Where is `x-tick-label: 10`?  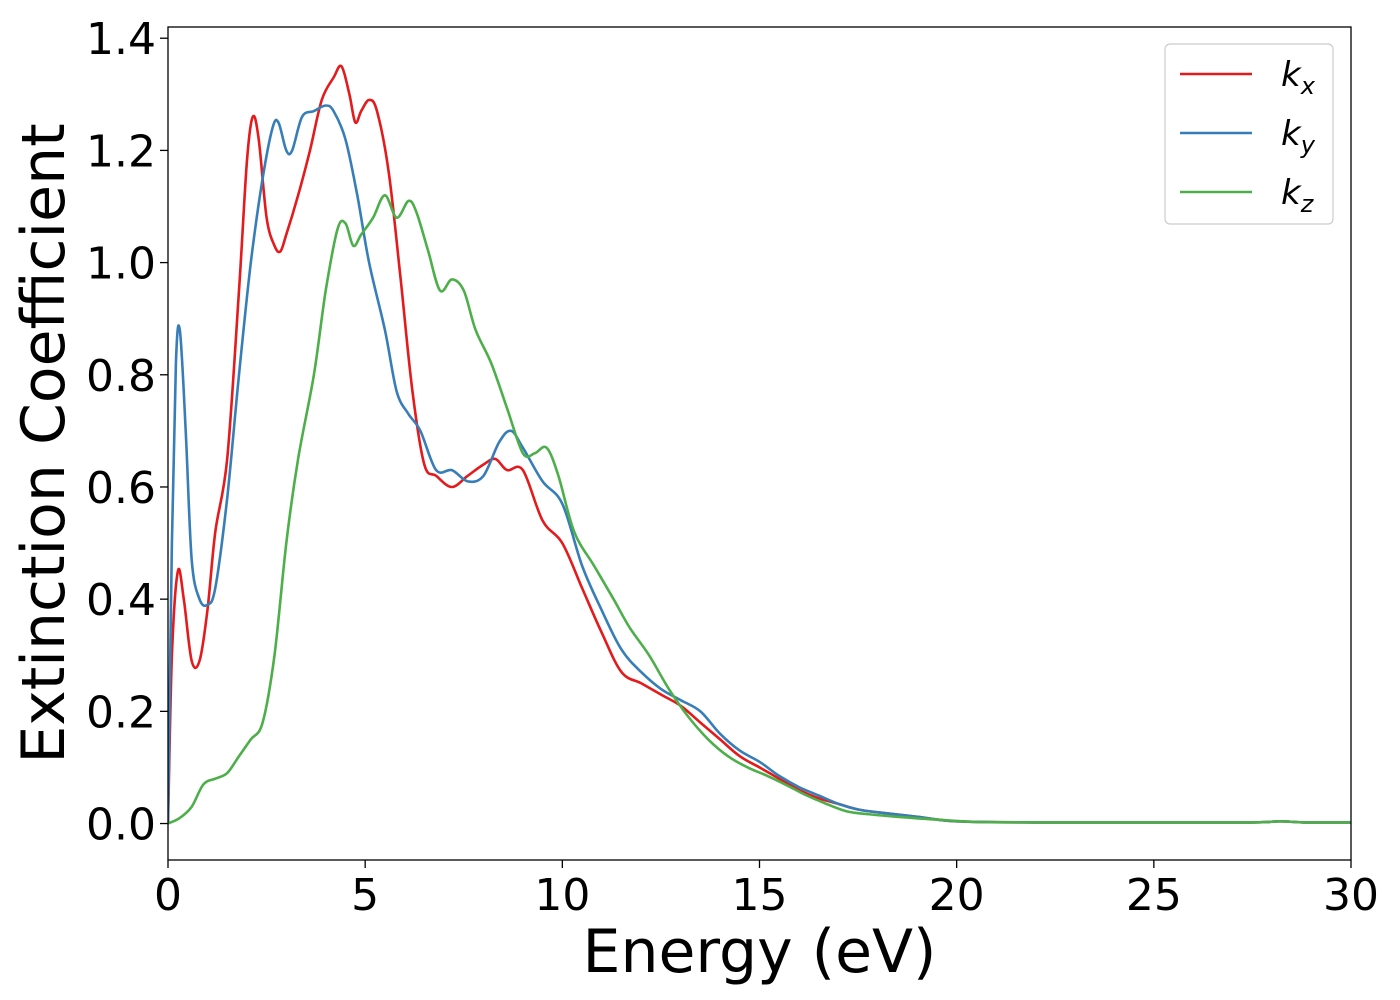 x-tick-label: 10 is located at coordinates (562, 895).